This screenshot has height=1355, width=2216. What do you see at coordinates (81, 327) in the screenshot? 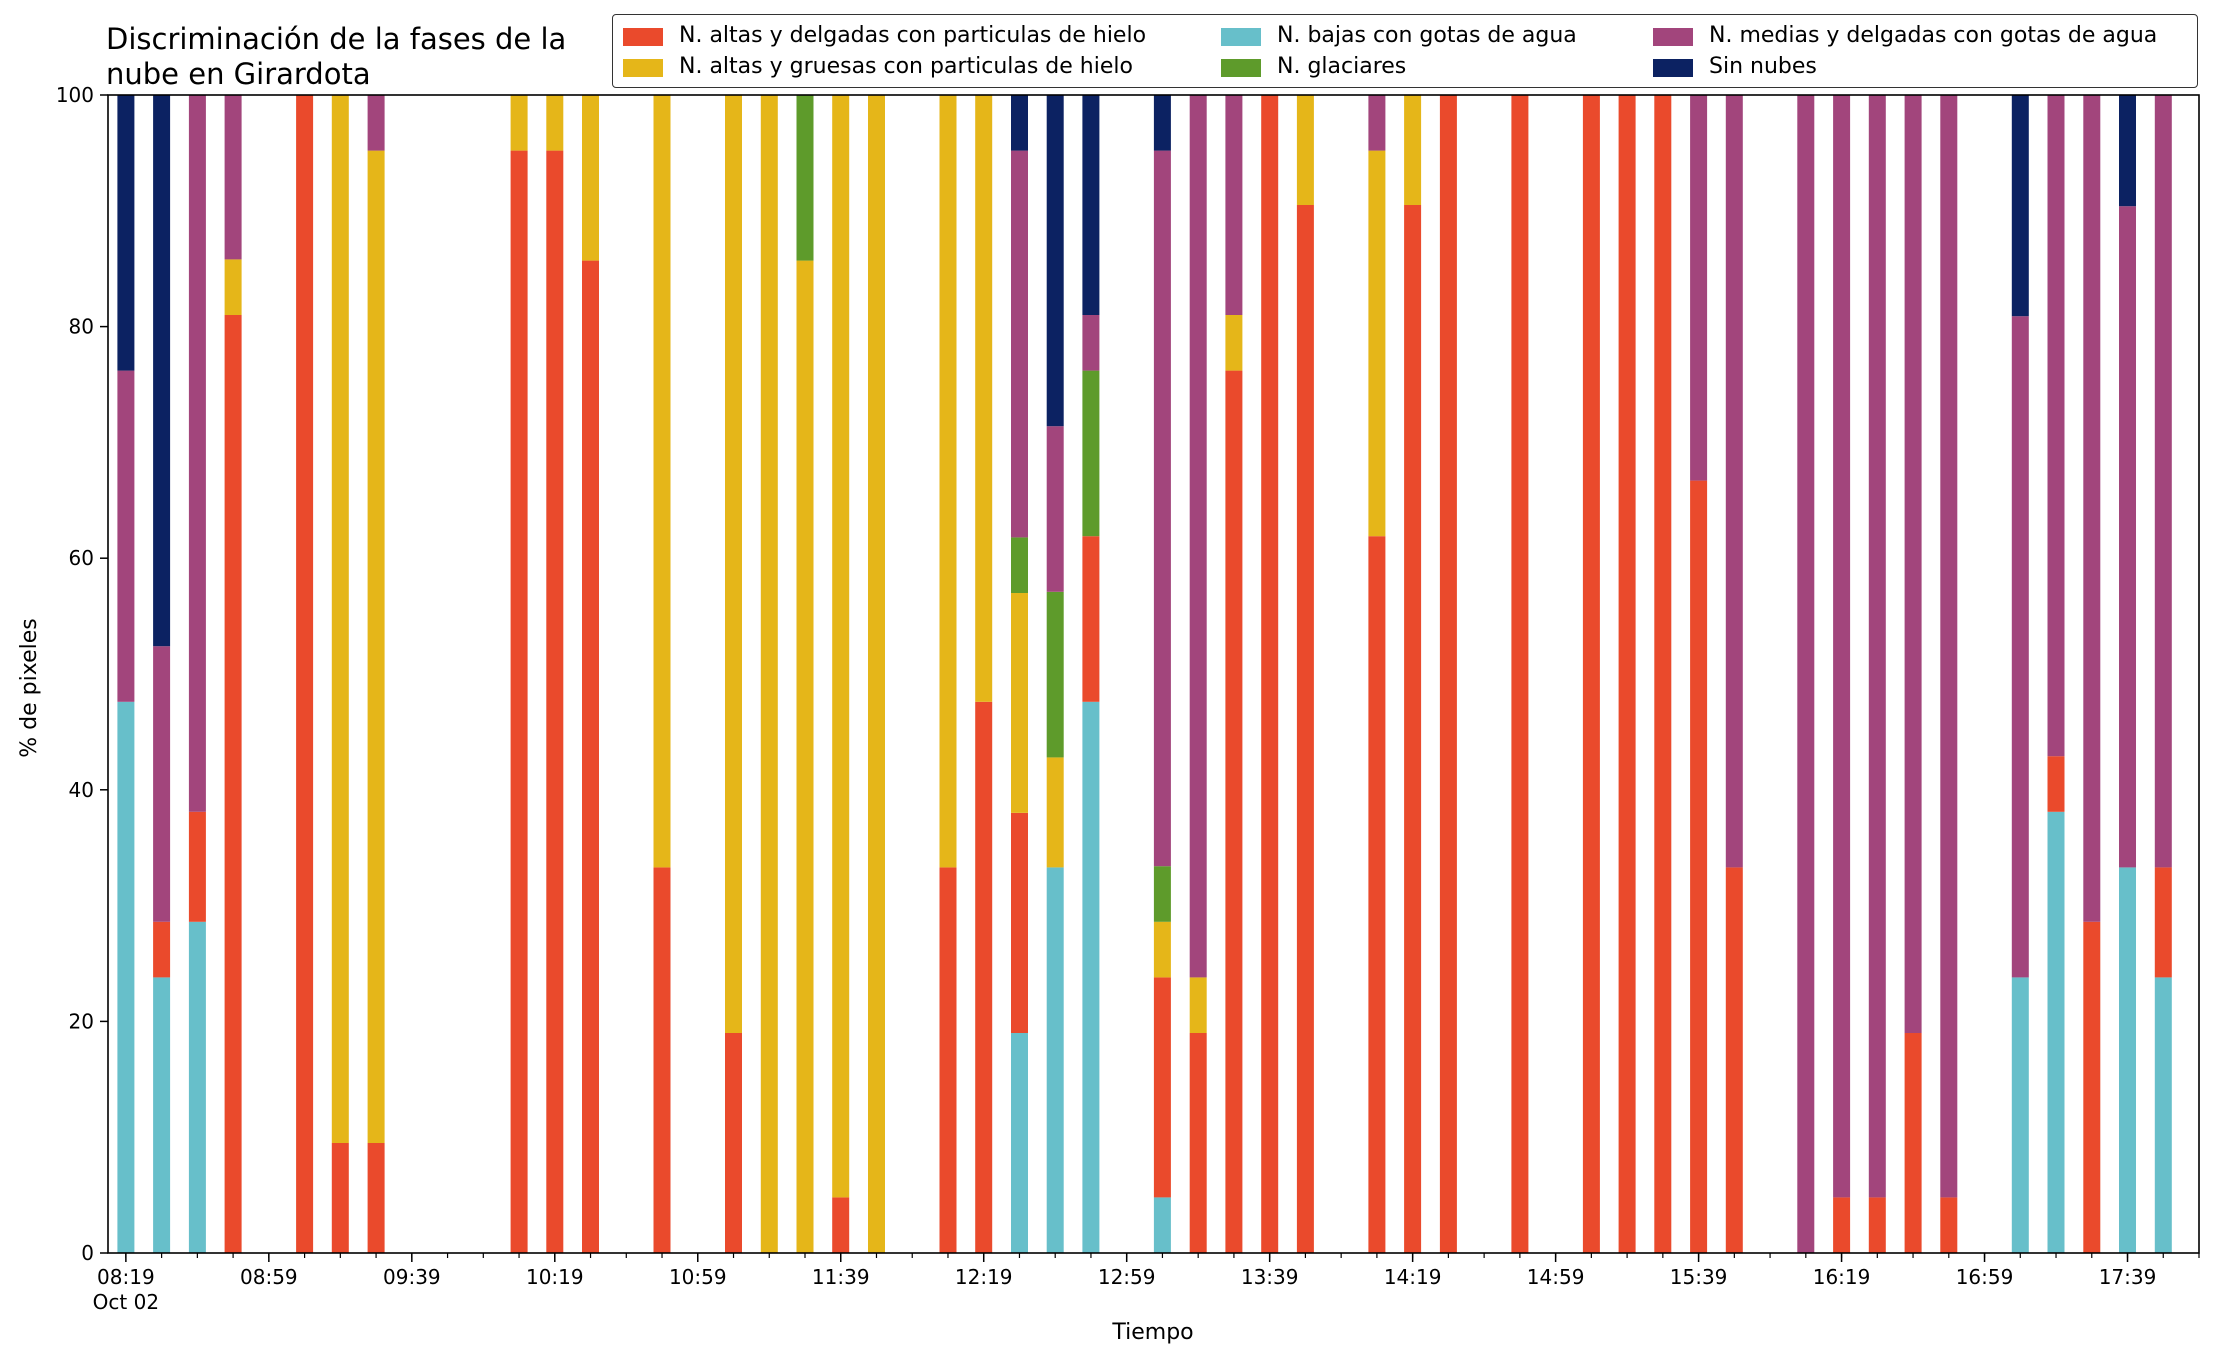
I see `y-tick-label: 80` at bounding box center [81, 327].